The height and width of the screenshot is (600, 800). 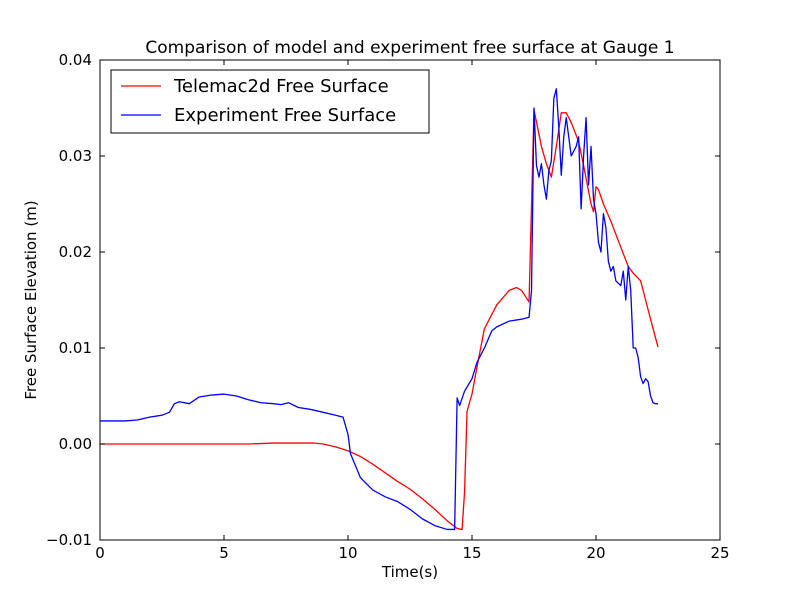 I want to click on x-tick-label: 20, so click(x=595, y=553).